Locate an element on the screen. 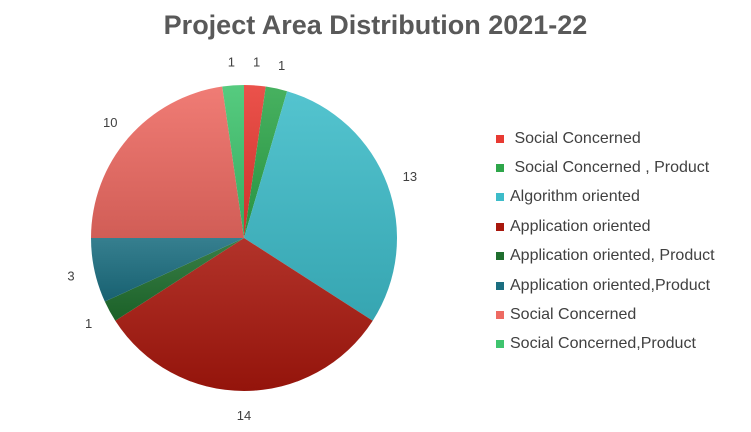 This screenshot has width=751, height=432. legend-label: Algorithm oriented is located at coordinates (575, 197).